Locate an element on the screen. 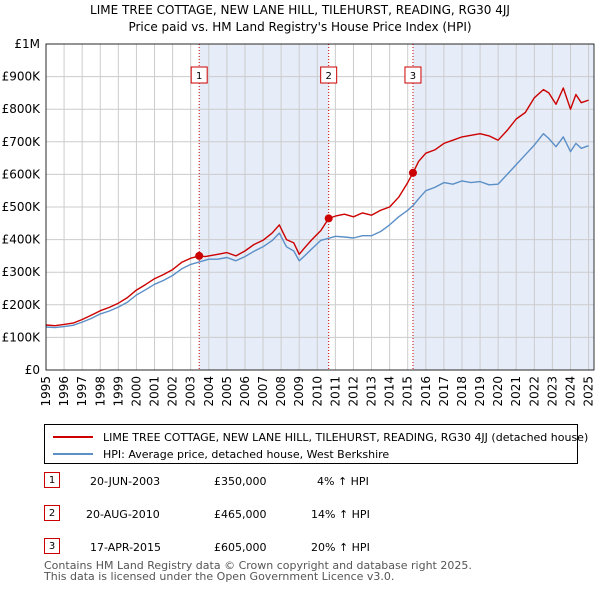 This screenshot has width=600, height=590. sale-label-text: 2 is located at coordinates (328, 76).